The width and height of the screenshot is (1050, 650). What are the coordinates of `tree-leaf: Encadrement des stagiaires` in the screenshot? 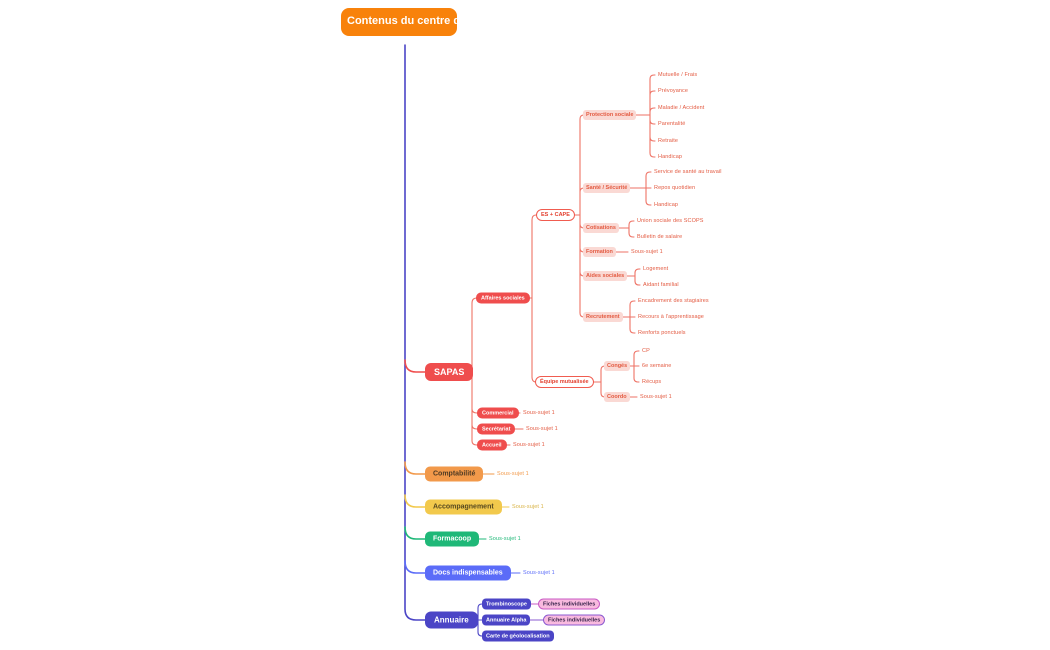 It's located at (673, 301).